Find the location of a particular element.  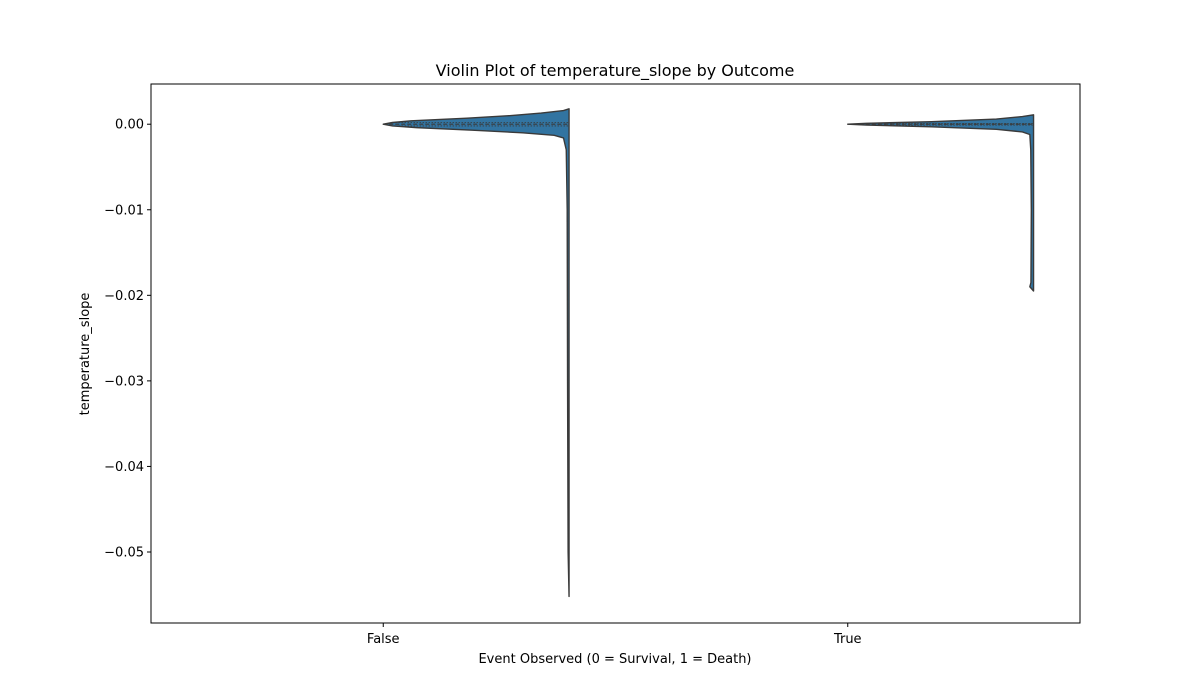

y-axis: 0.00 −0.01 −0.02 −0.03 −0.04 −0.05 is located at coordinates (127, 339).